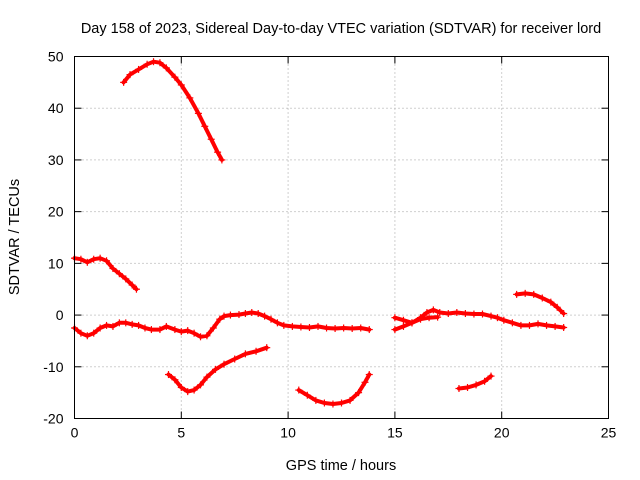  Describe the element at coordinates (56, 160) in the screenshot. I see `y-tick-label: 30` at that location.